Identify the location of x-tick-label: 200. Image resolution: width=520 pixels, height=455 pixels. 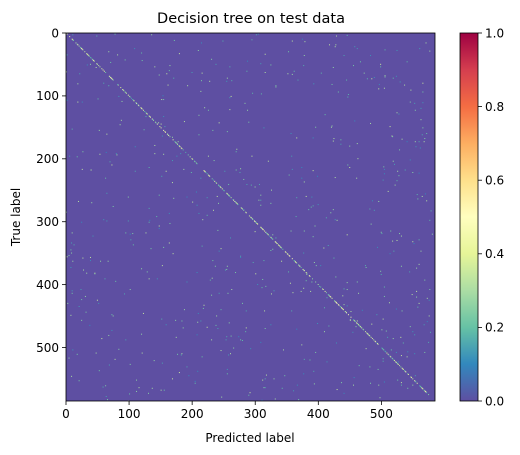
(192, 414).